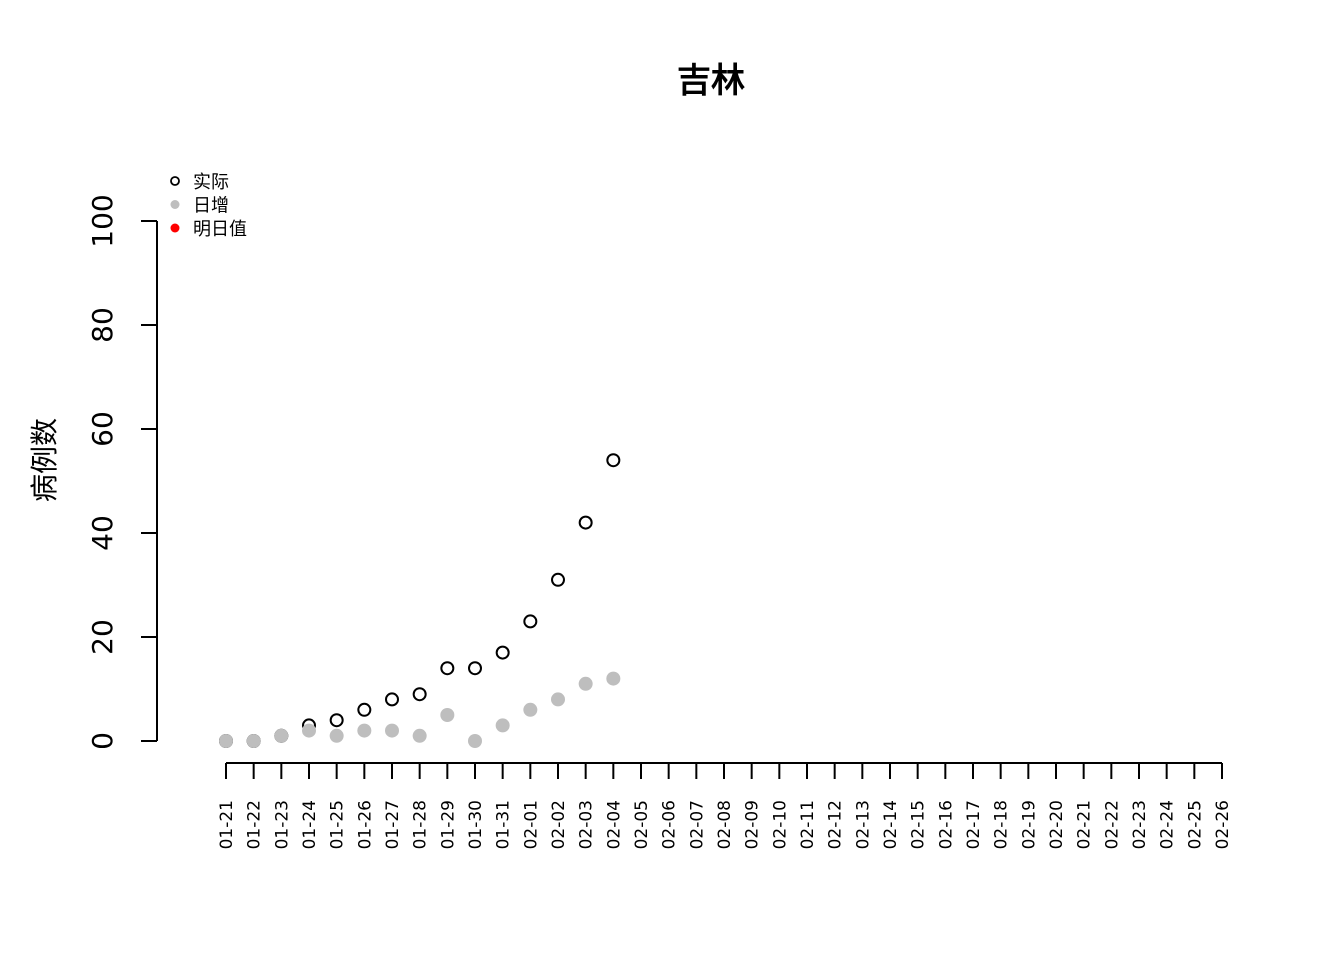 The width and height of the screenshot is (1344, 960). Describe the element at coordinates (780, 824) in the screenshot. I see `x-tick-label: 02-10` at that location.